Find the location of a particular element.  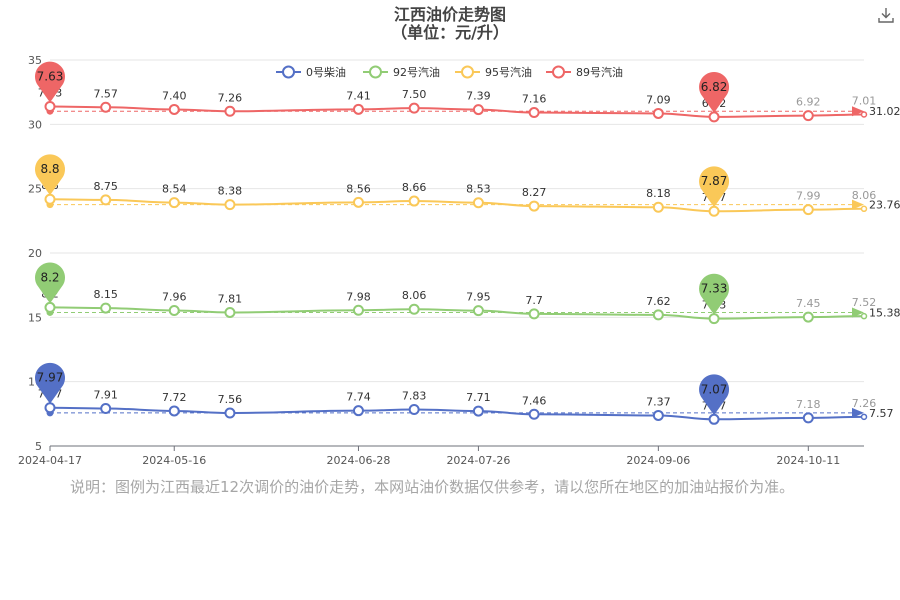

pin-max: 7.97 is located at coordinates (50, 383).